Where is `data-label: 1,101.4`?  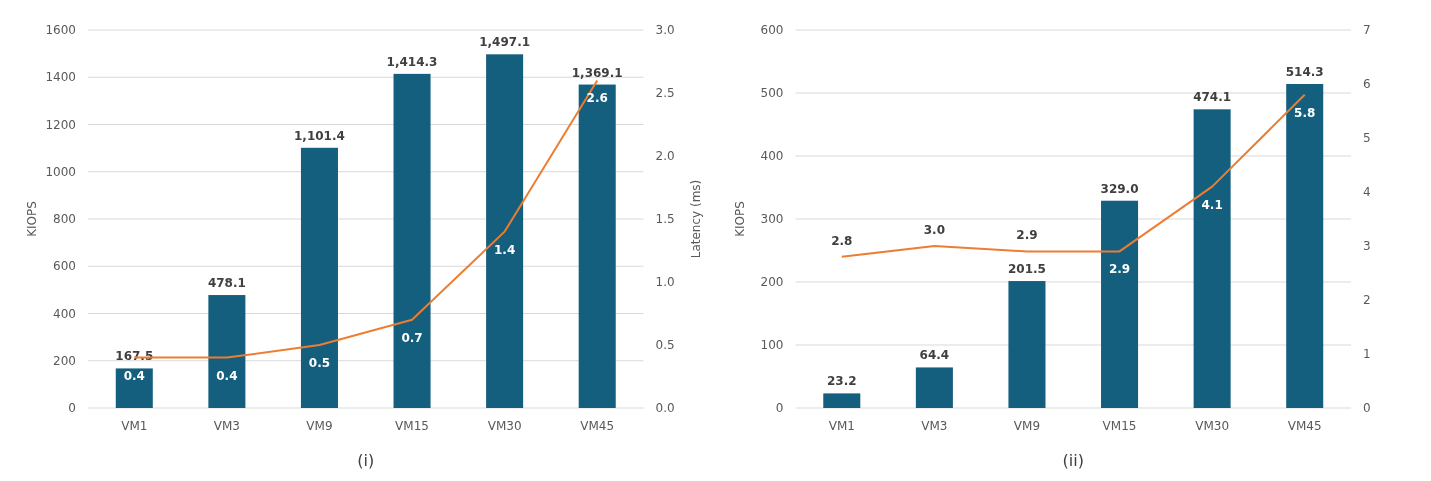 data-label: 1,101.4 is located at coordinates (319, 135).